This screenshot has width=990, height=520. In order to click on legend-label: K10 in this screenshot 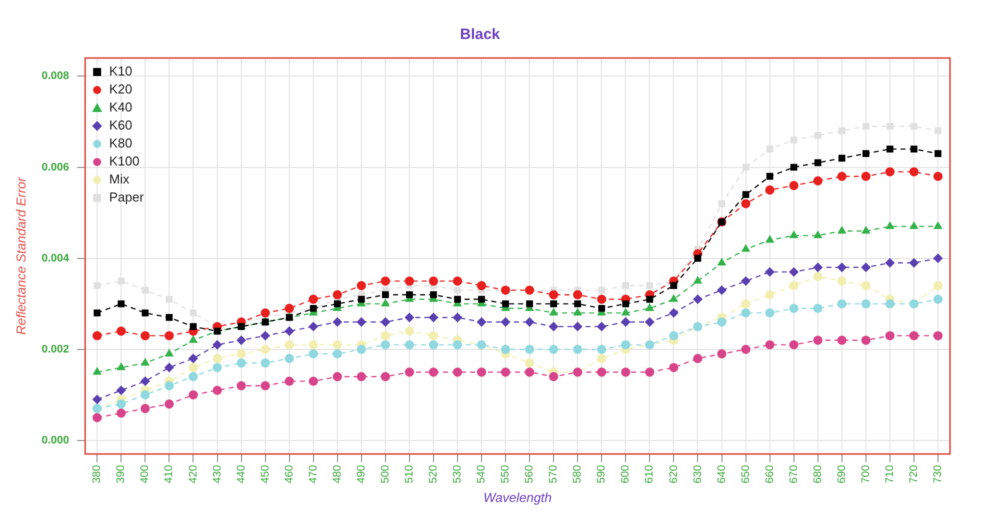, I will do `click(120, 71)`.